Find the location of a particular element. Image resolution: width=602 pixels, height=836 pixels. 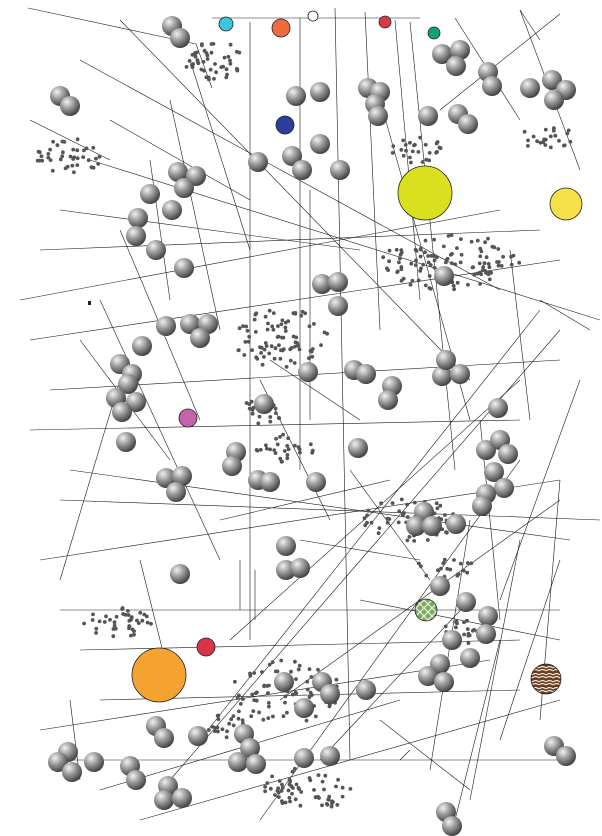

lime-circle-icon is located at coordinates (425, 193).